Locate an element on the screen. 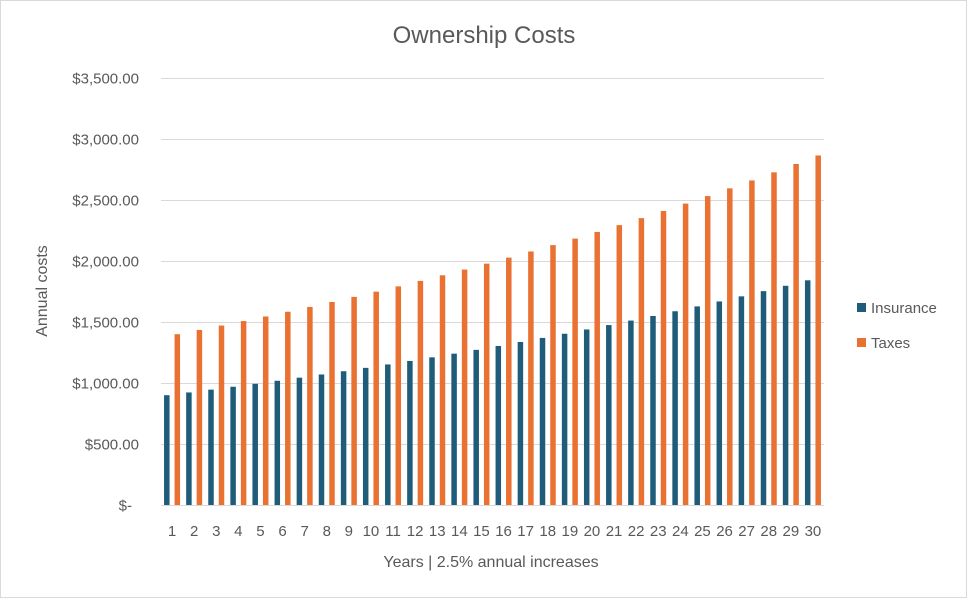 This screenshot has height=598, width=967. legend-swatch-taxes is located at coordinates (861, 342).